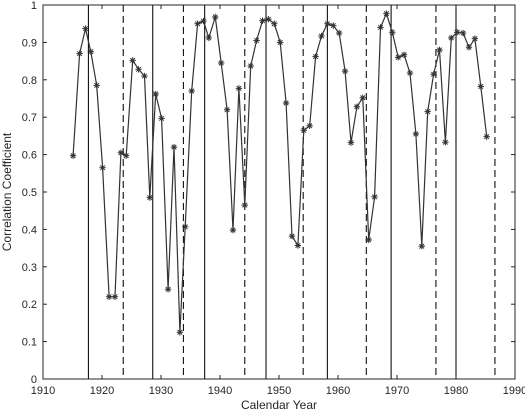 Image resolution: width=525 pixels, height=413 pixels. I want to click on x-tick-label: 1950, so click(279, 391).